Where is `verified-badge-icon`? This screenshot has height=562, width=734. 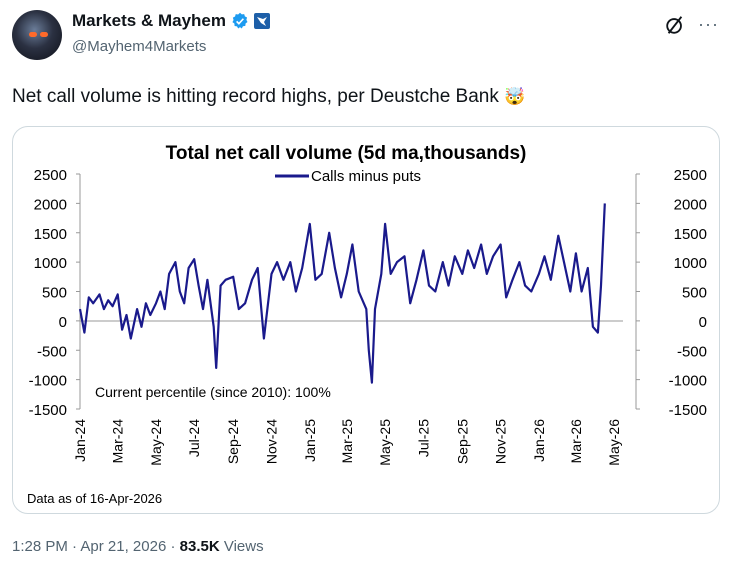
verified-badge-icon is located at coordinates (240, 20).